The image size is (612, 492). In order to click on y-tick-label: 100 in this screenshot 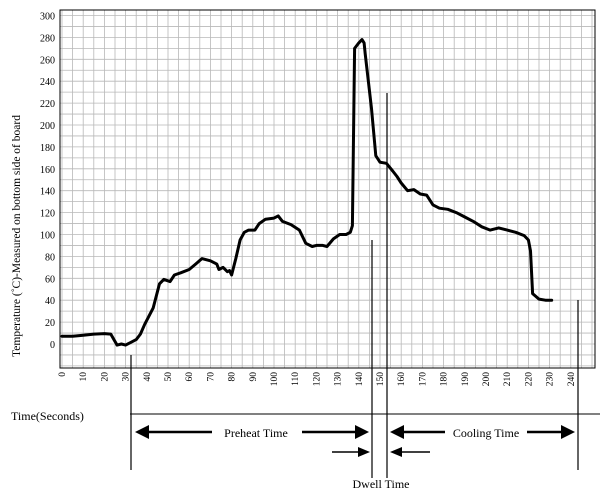, I will do `click(47, 236)`.